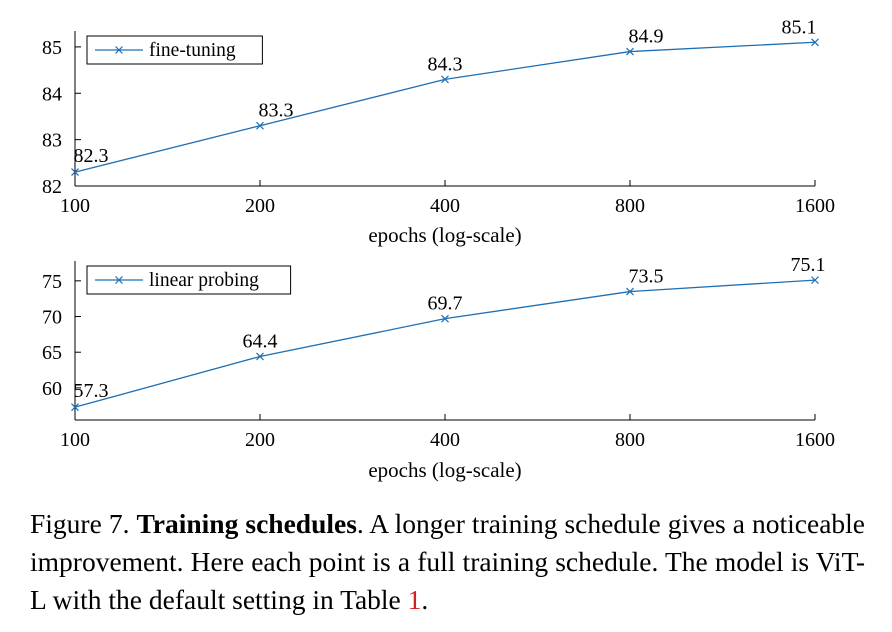 Image resolution: width=892 pixels, height=632 pixels. What do you see at coordinates (52, 48) in the screenshot?
I see `y-tick-label: 85` at bounding box center [52, 48].